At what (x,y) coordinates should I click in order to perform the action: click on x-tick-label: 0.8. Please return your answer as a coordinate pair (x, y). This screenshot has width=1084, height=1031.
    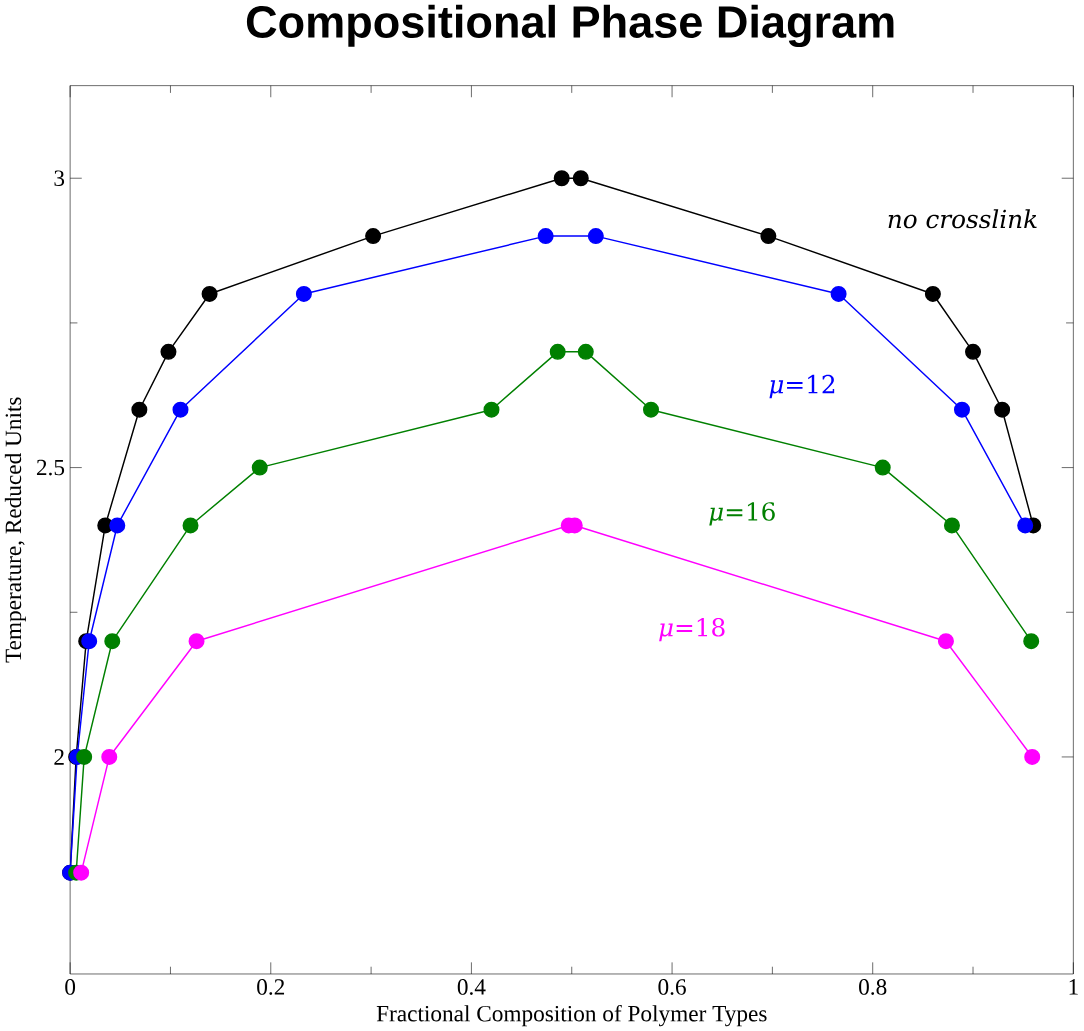
    Looking at the image, I should click on (873, 987).